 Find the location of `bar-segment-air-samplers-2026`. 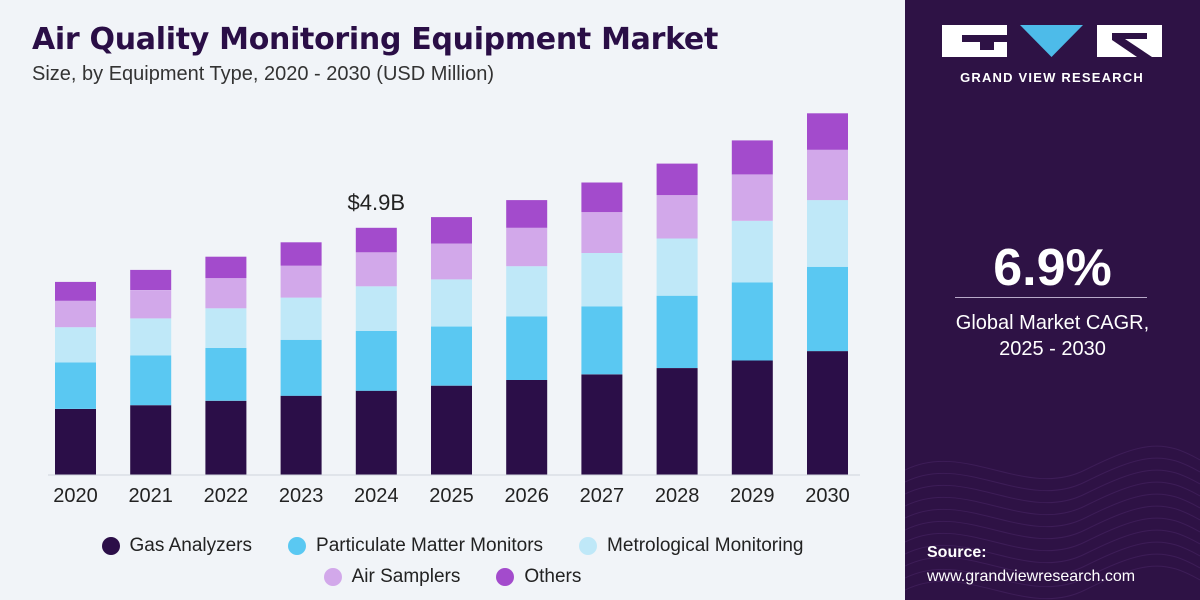

bar-segment-air-samplers-2026 is located at coordinates (527, 247).